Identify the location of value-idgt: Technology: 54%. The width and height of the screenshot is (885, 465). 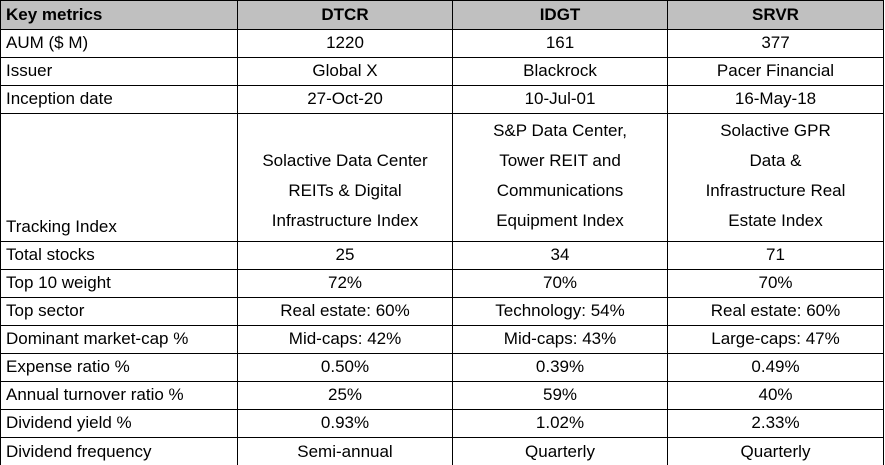
(560, 311).